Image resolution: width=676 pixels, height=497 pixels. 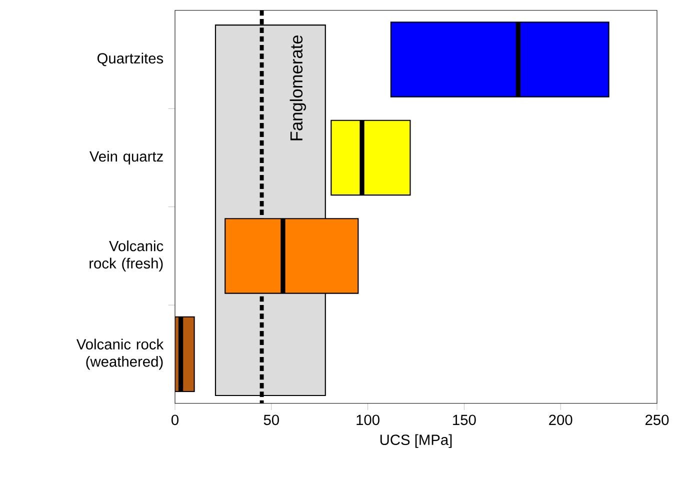 I want to click on x-tick-label: 100, so click(x=368, y=419).